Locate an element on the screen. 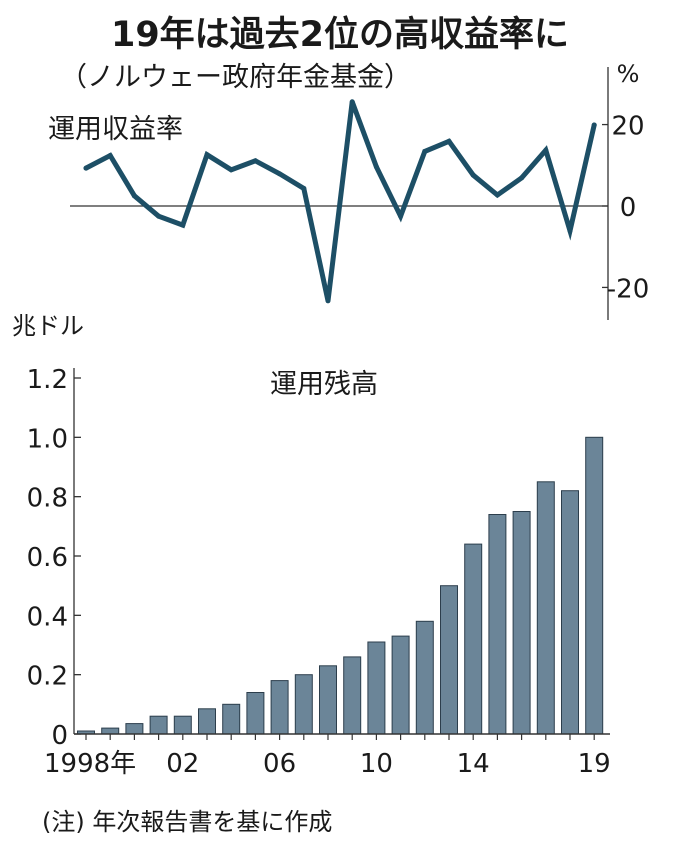  bar-x-tick-label: 14 is located at coordinates (473, 764).